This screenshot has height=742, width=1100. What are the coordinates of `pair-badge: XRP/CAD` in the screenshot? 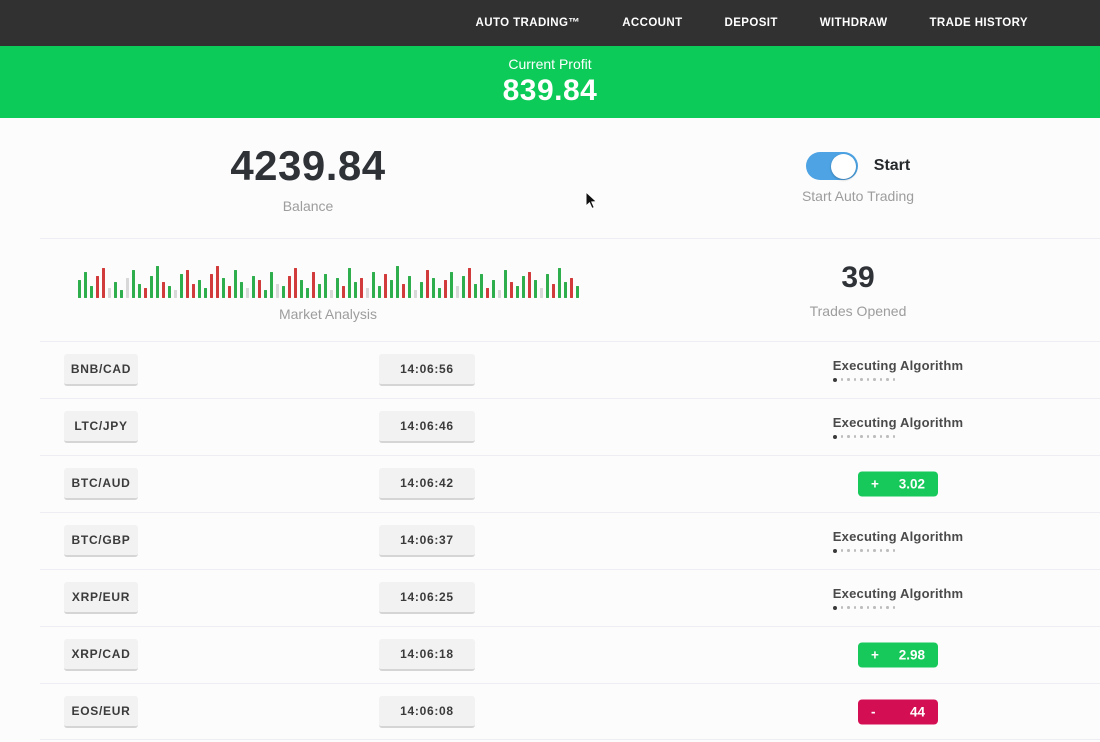 It's located at (101, 654).